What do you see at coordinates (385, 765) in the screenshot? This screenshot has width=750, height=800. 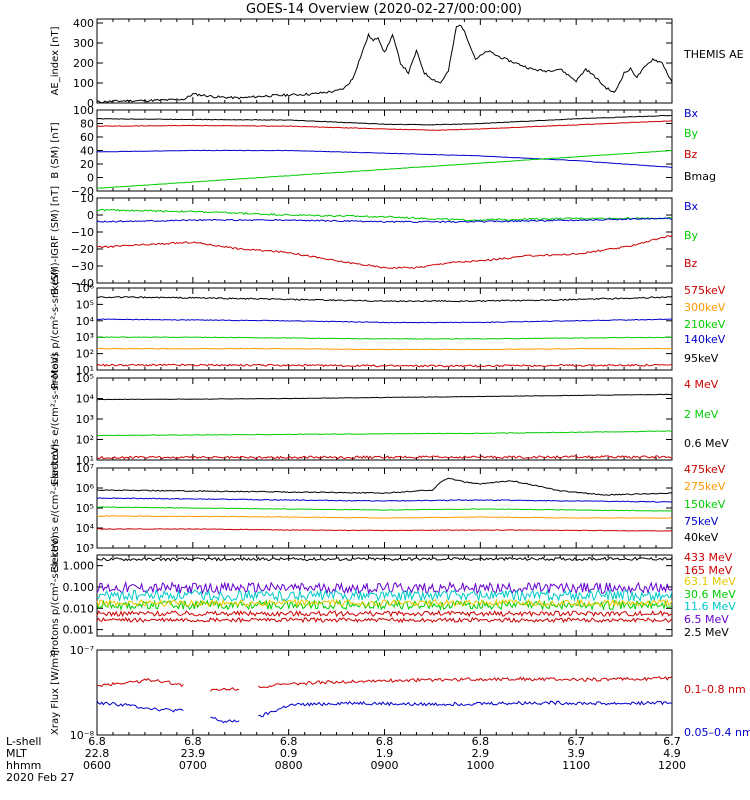 I see `x-tick-label: 0900` at bounding box center [385, 765].